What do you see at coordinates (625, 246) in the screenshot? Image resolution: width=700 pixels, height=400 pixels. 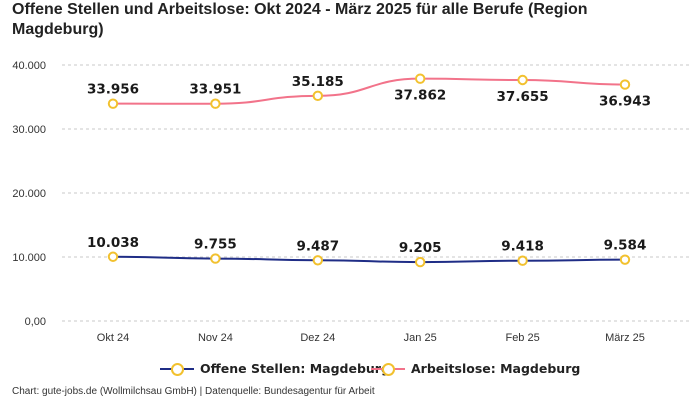 I see `data-label-series-0-5: 9.584` at bounding box center [625, 246].